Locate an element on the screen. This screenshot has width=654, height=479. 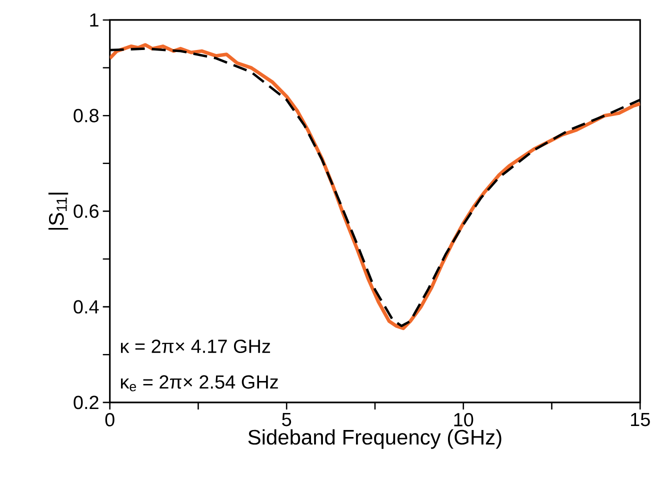
y-tick-label: 0.6 is located at coordinates (86, 211).